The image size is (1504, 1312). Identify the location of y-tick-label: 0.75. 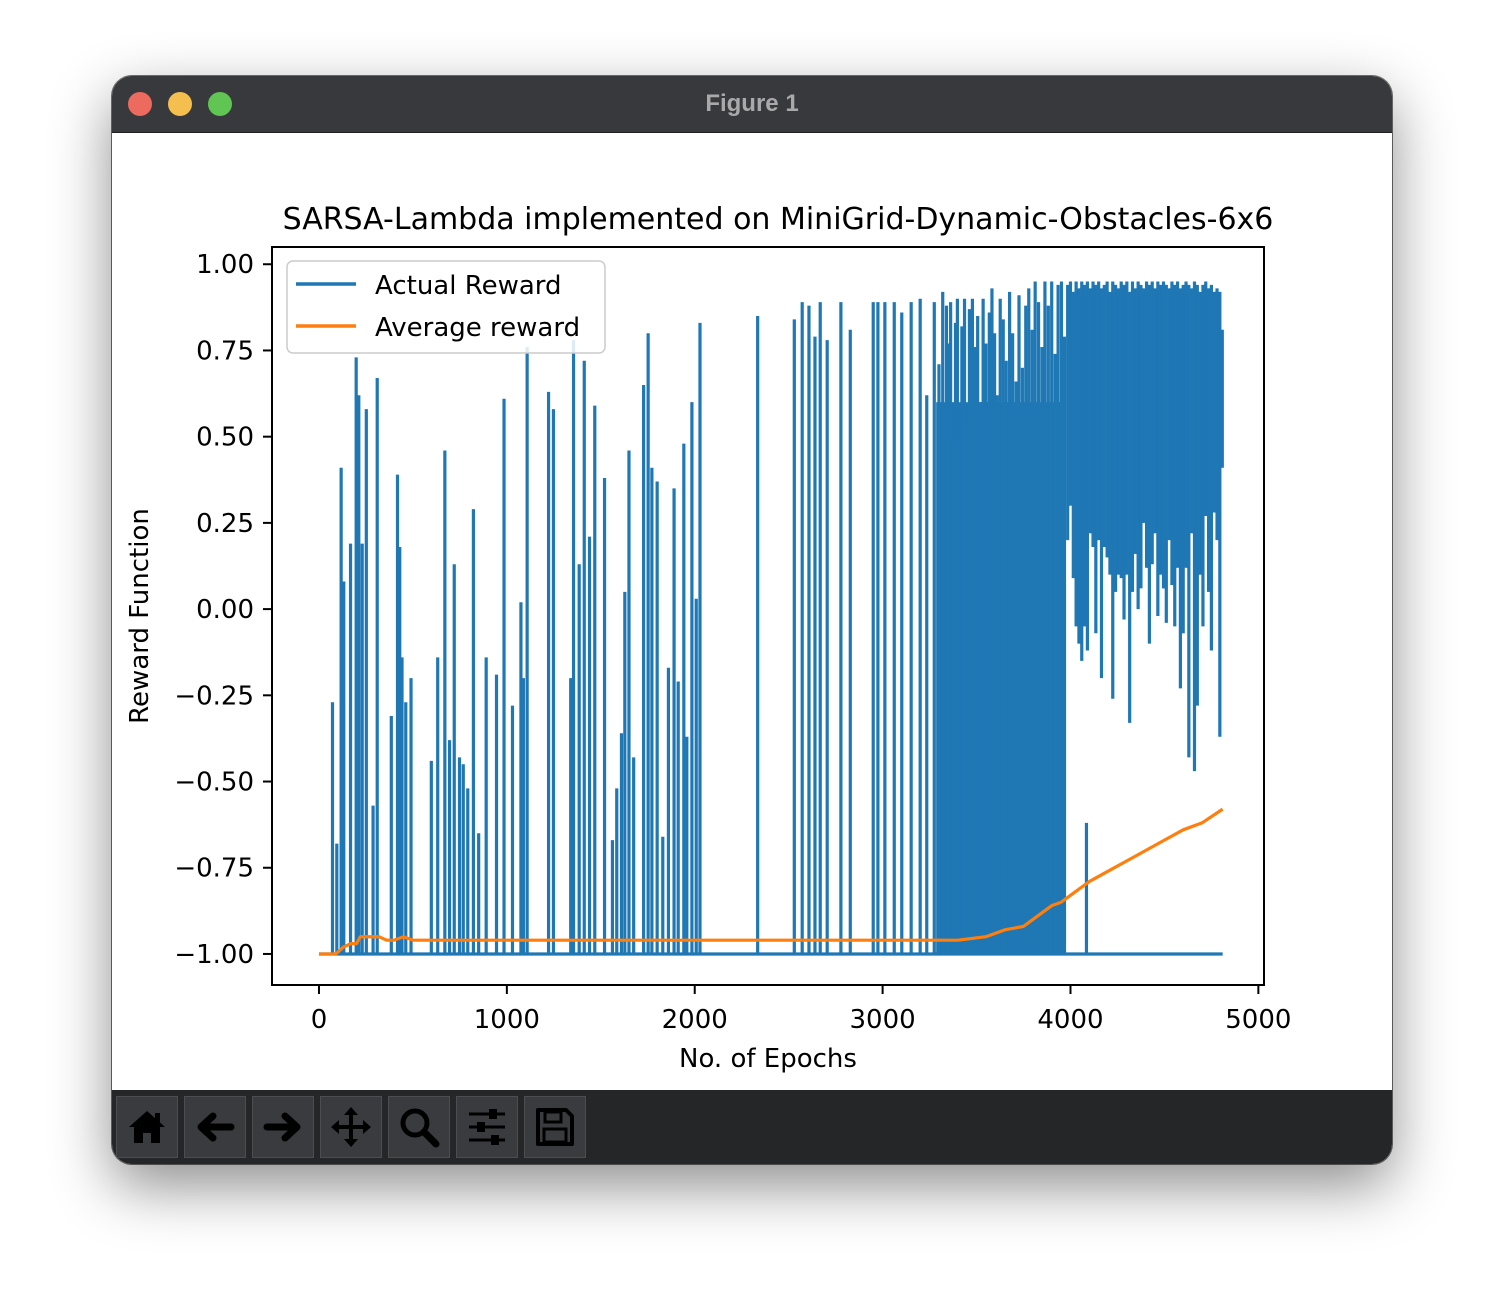
(225, 351).